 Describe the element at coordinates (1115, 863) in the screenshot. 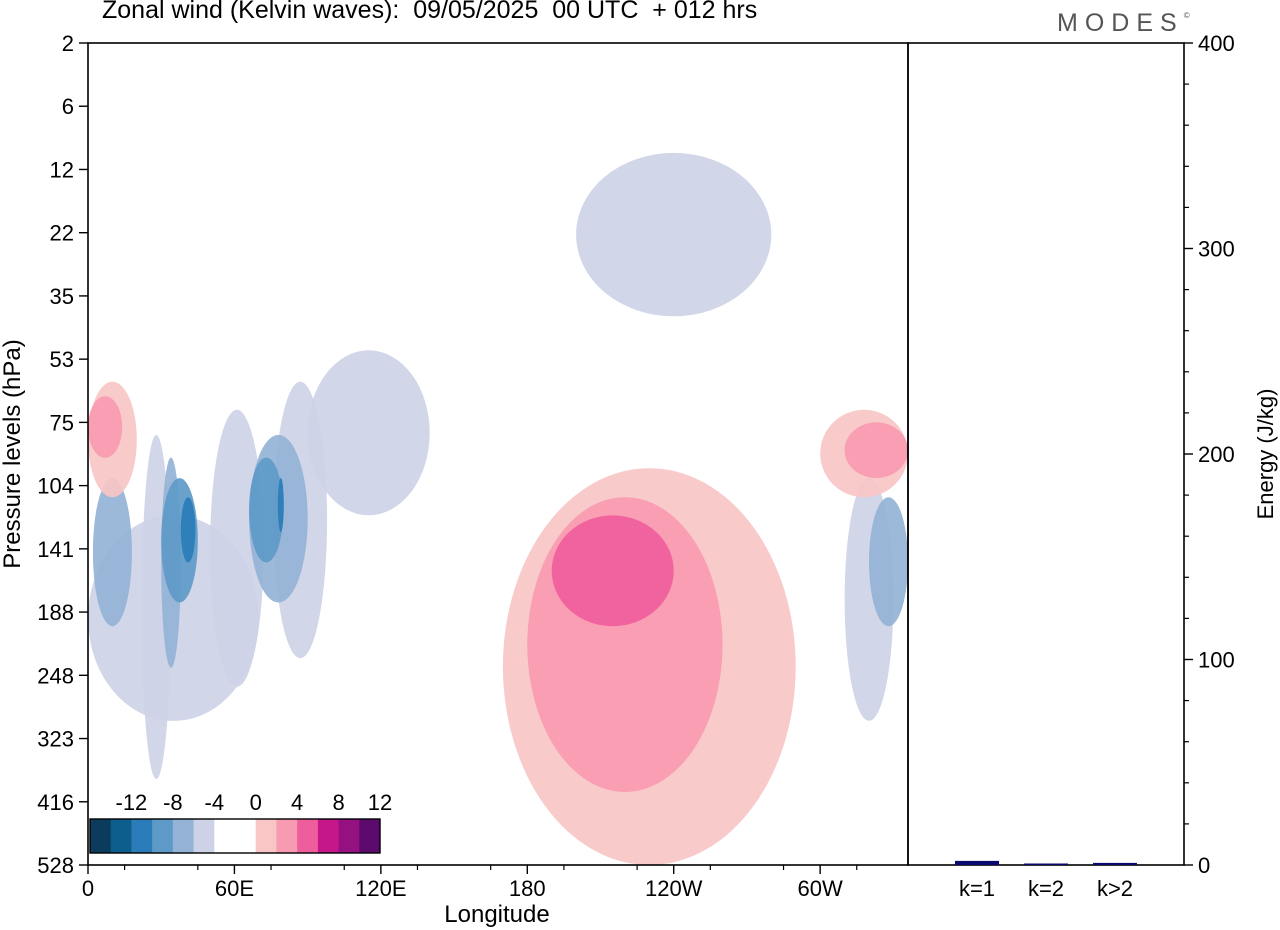

I see `energy-bar-k>2` at that location.